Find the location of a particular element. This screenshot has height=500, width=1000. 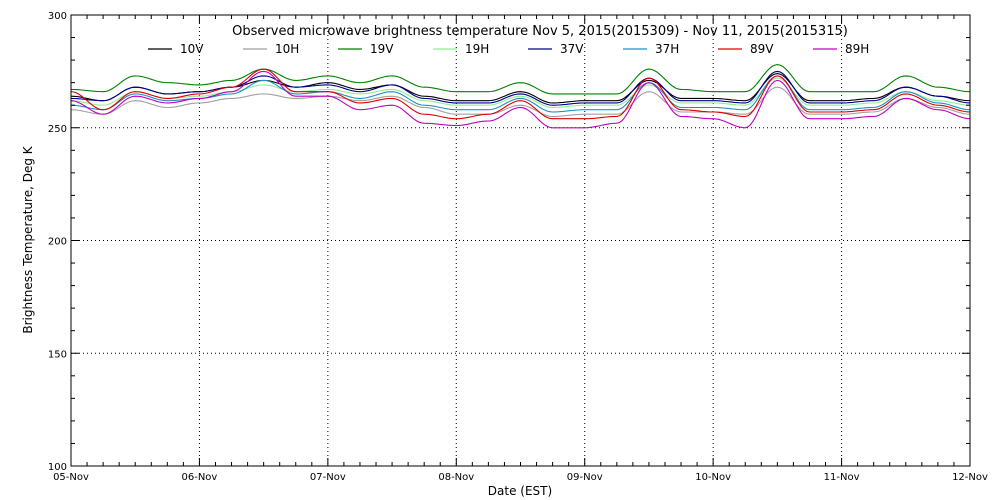

legend-label-10H: 10H is located at coordinates (287, 49).